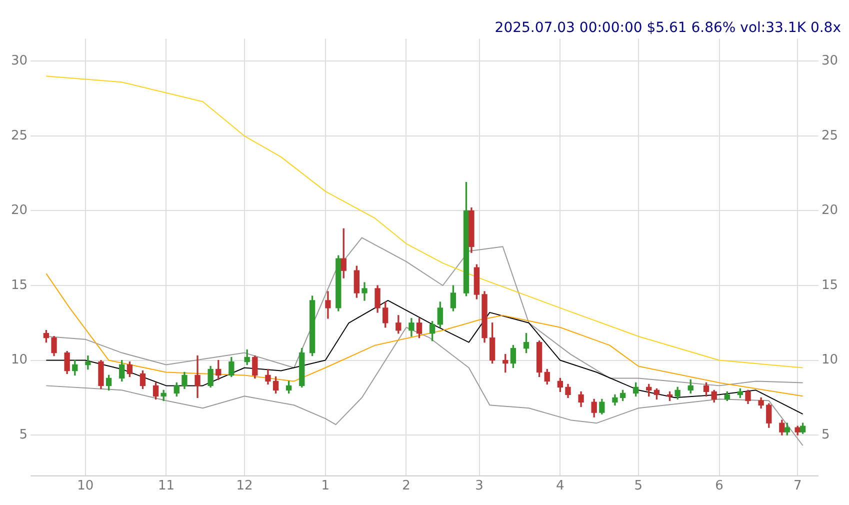  Describe the element at coordinates (19, 285) in the screenshot. I see `y-tick-label: 15` at that location.